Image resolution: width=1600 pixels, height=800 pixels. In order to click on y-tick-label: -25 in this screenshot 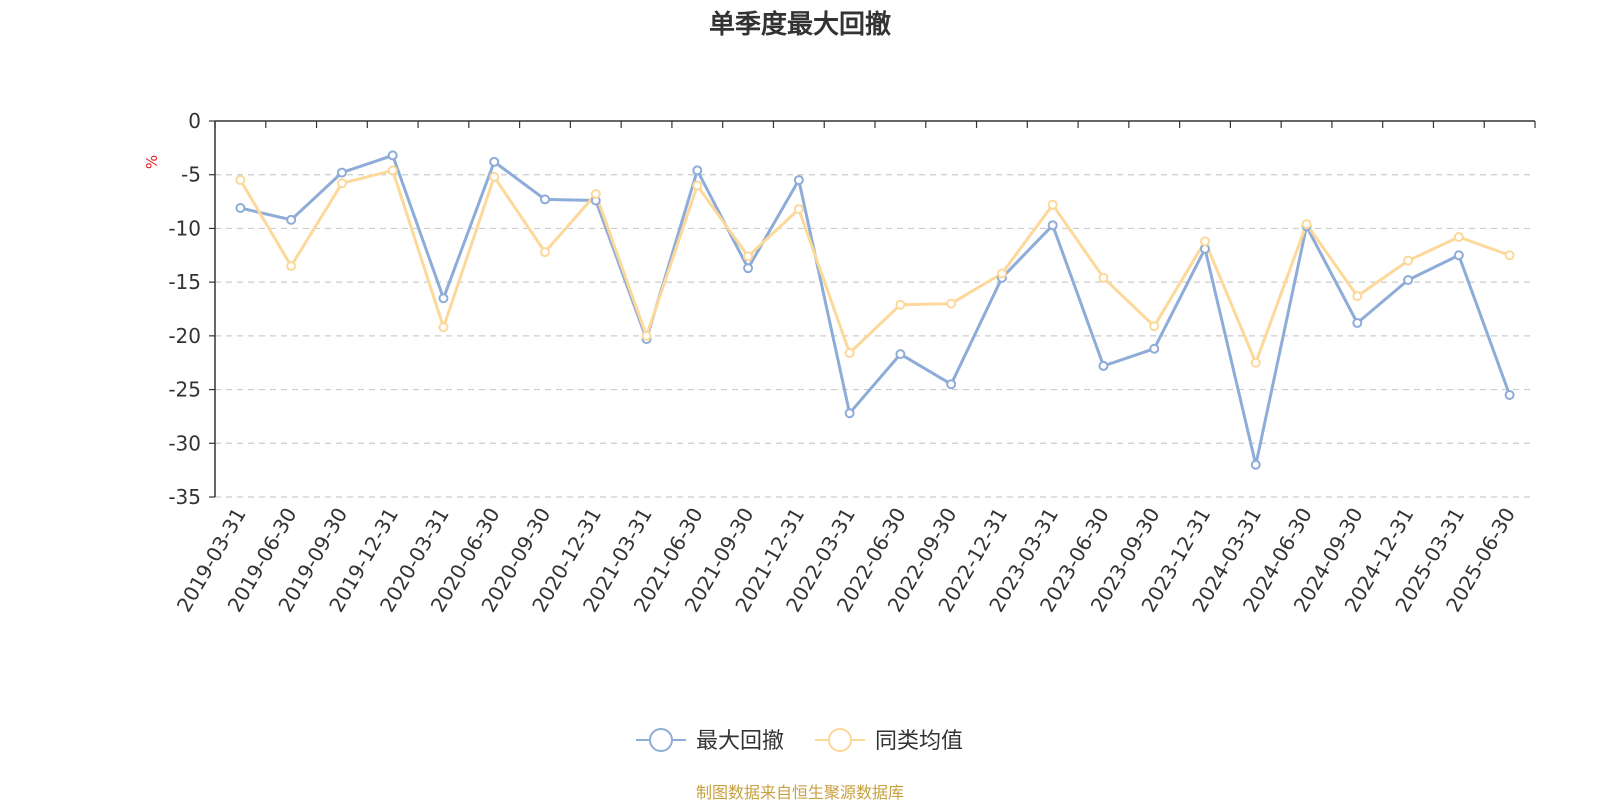, I will do `click(184, 390)`.